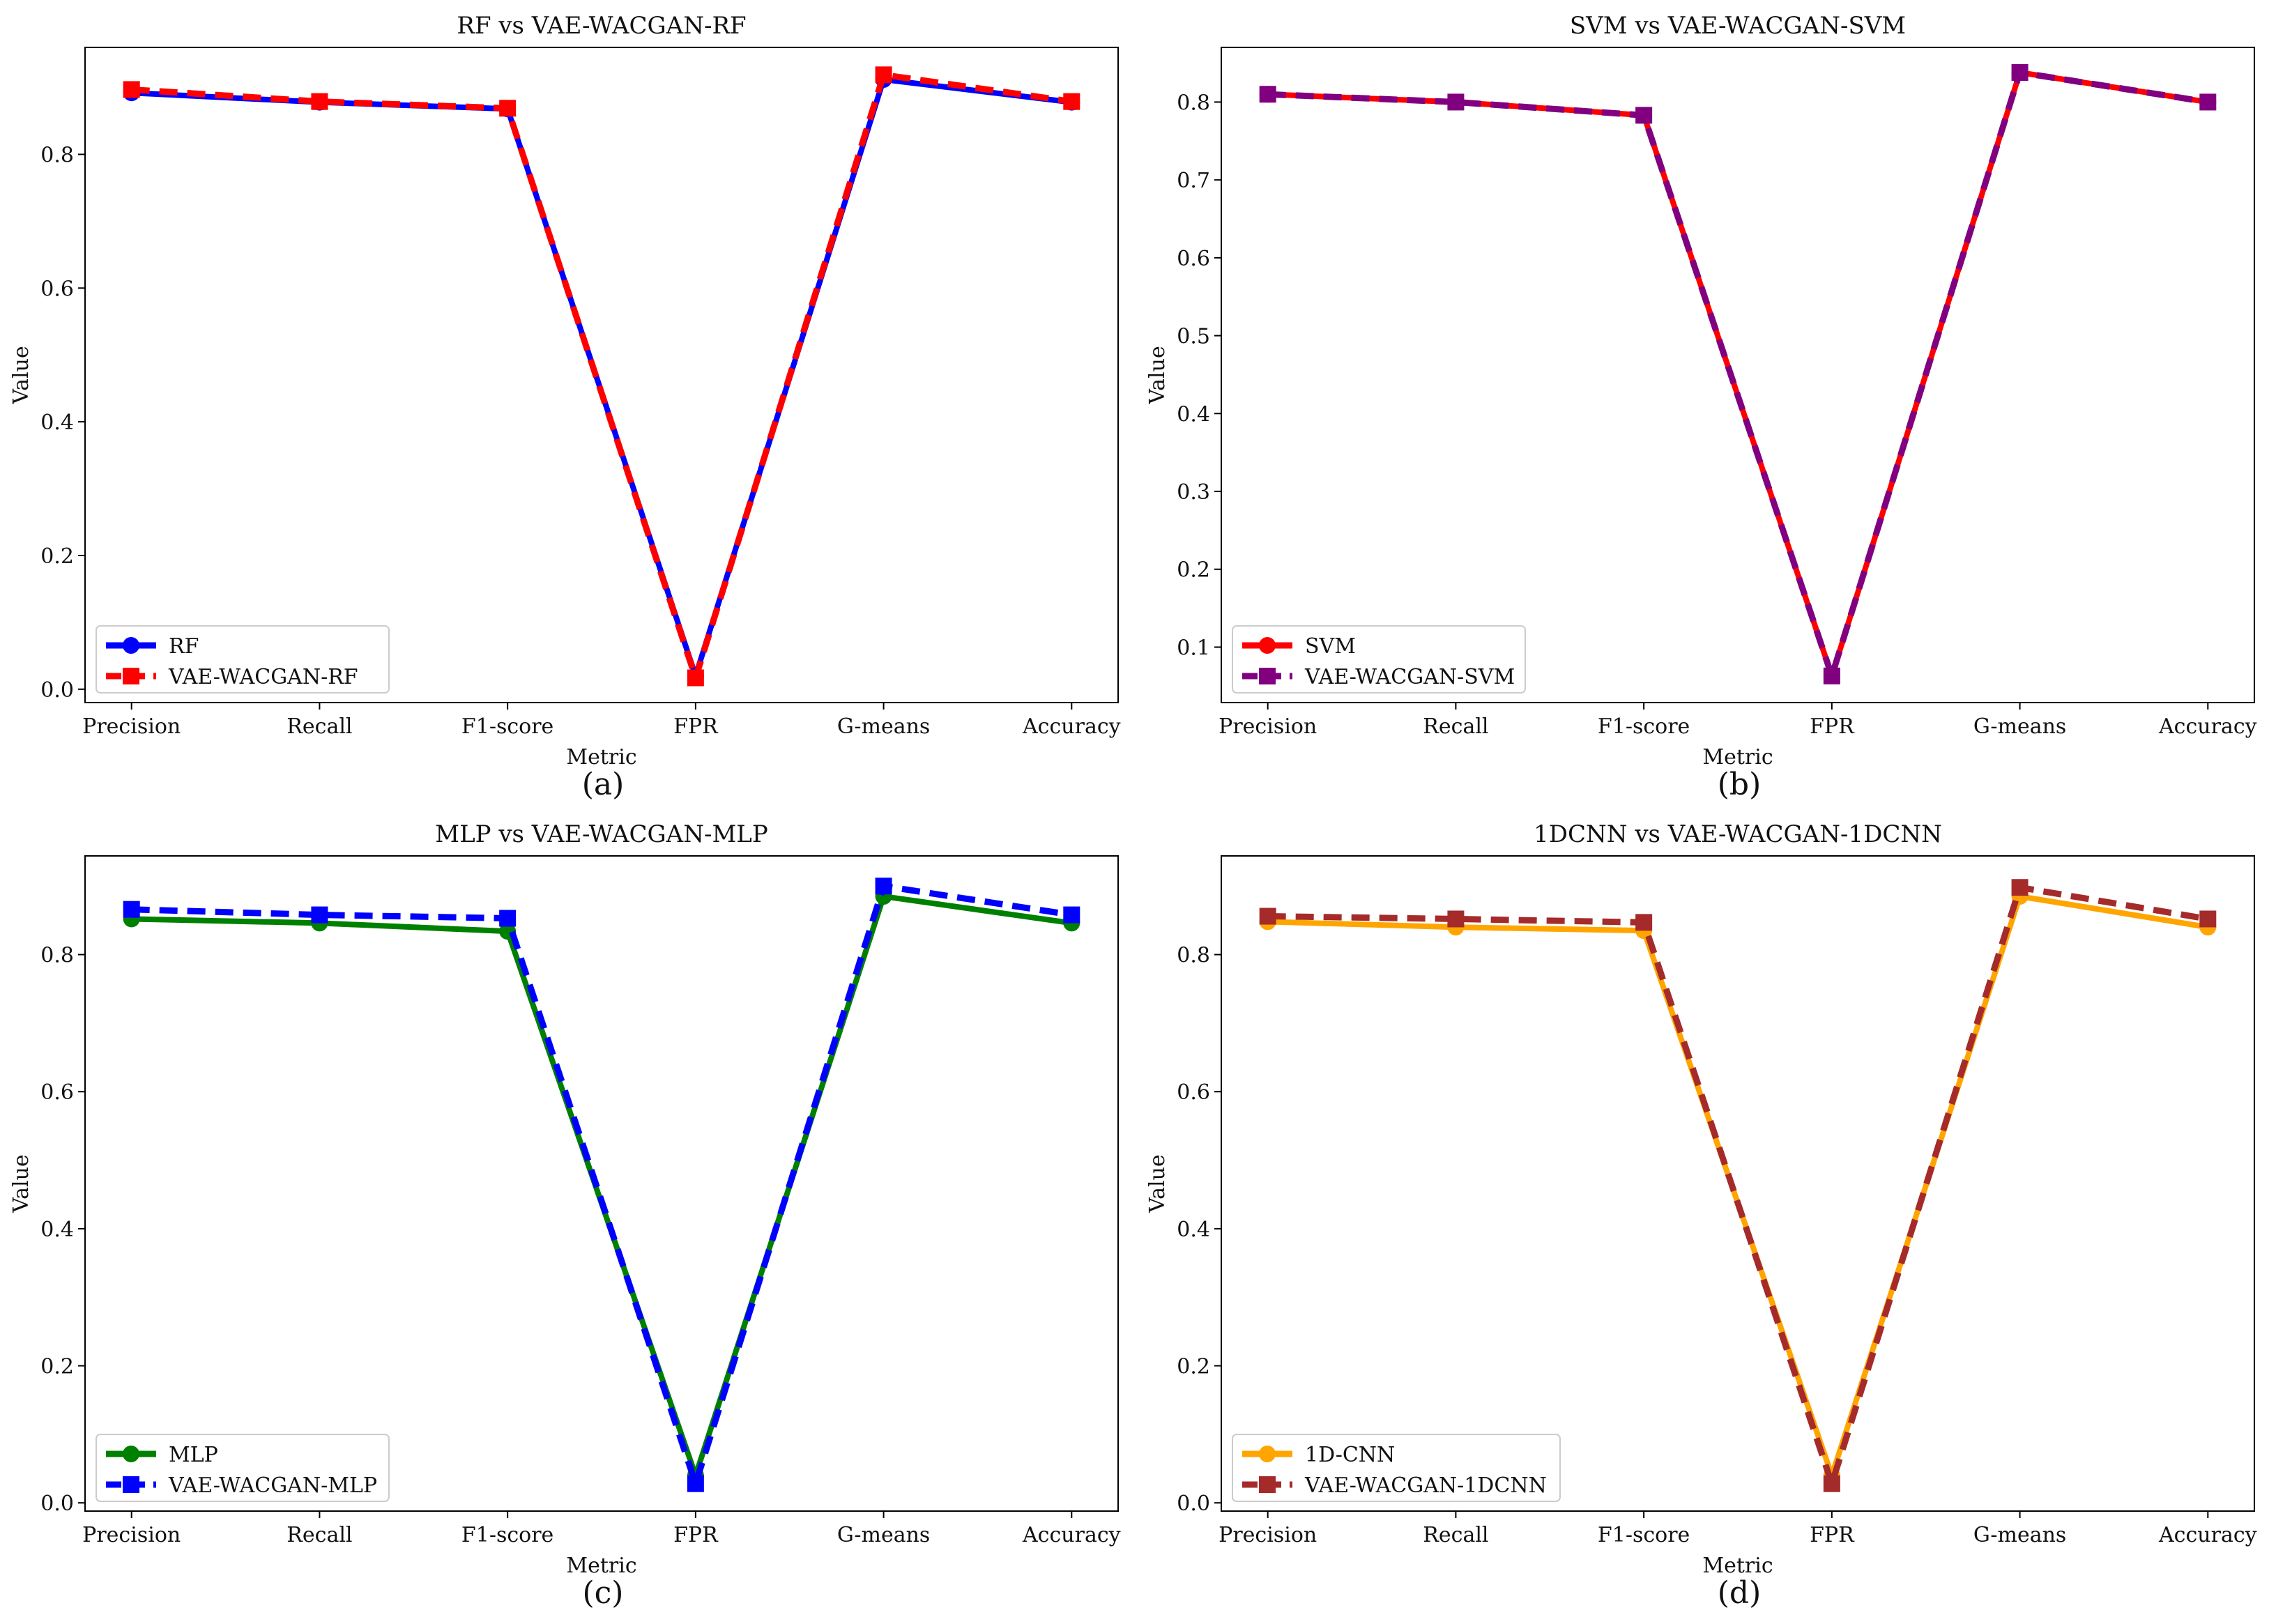  I want to click on caption-c: (c), so click(603, 1593).